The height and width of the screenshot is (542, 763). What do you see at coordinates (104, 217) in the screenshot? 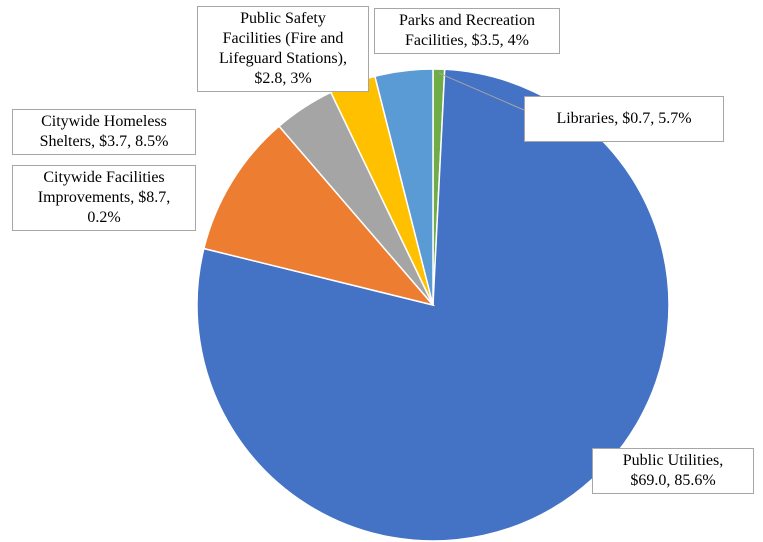
I see `label-line: 0.2%` at bounding box center [104, 217].